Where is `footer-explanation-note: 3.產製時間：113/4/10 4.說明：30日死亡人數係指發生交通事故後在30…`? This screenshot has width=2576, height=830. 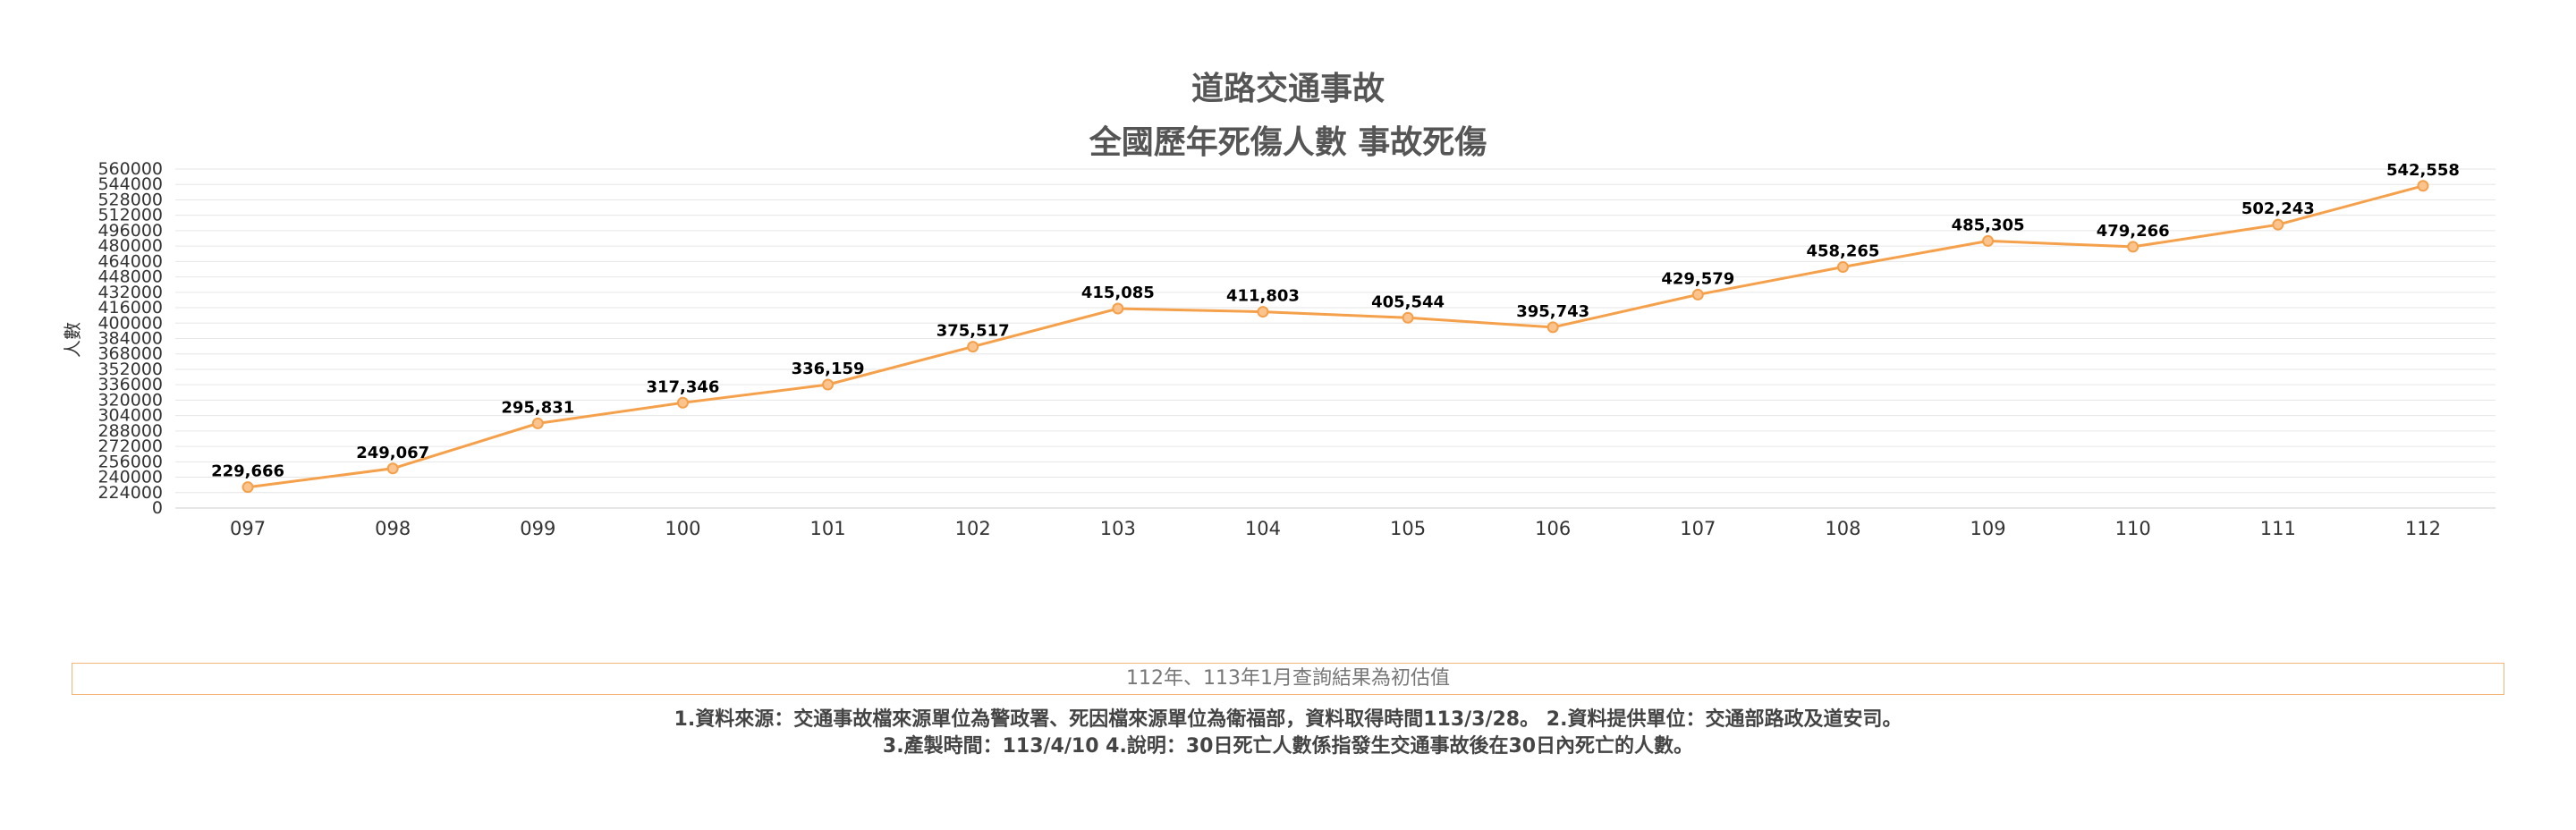
footer-explanation-note: 3.產製時間：113/4/10 4.說明：30日死亡人數係指發生交通事故後在30… is located at coordinates (1288, 746).